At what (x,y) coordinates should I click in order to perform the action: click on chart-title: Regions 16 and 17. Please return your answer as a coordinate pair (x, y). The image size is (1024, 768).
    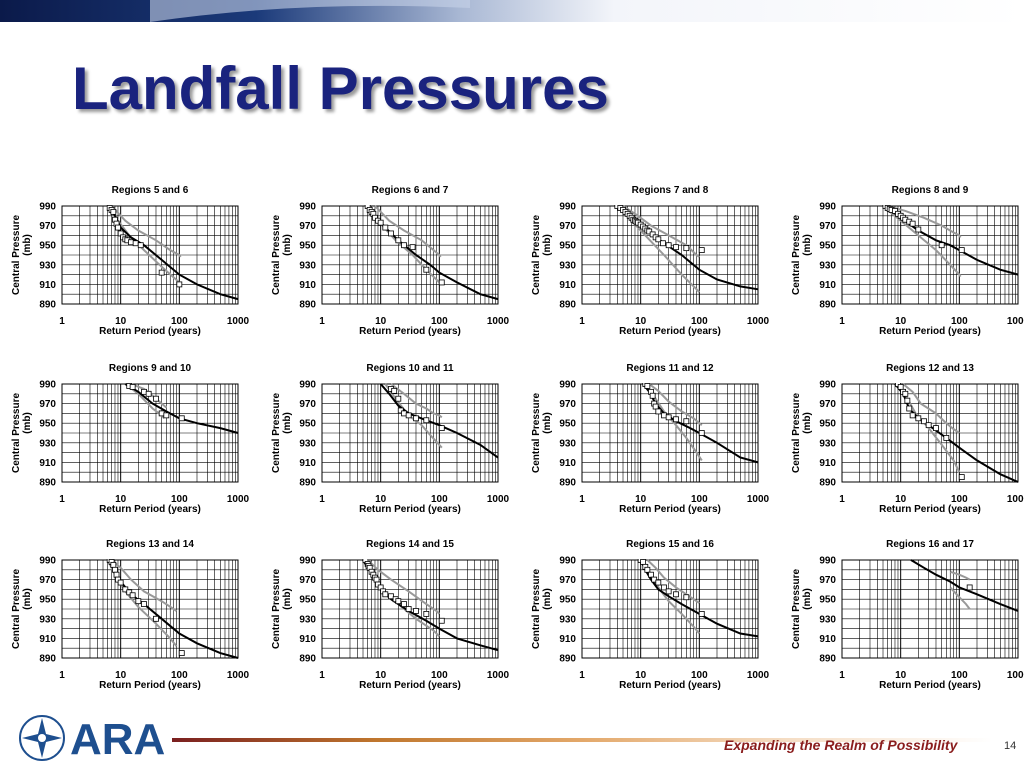
    Looking at the image, I should click on (930, 544).